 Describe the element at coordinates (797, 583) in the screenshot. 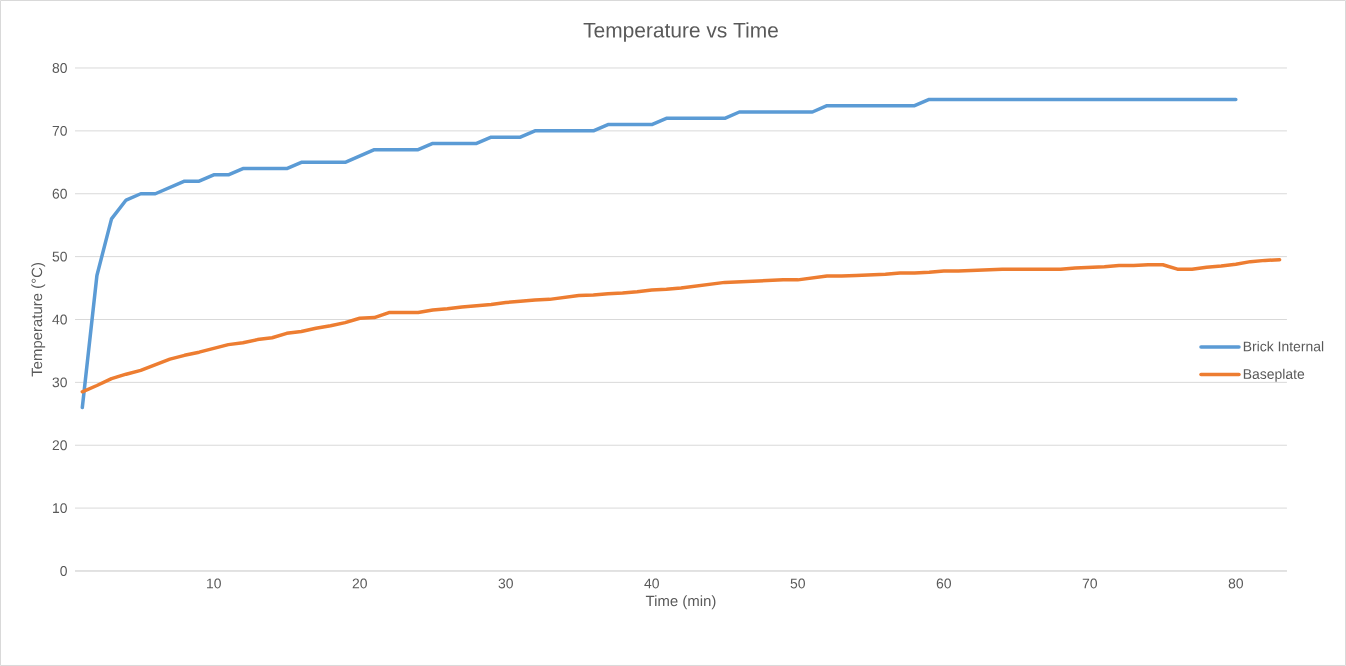

I see `x-tick-label: 50` at that location.